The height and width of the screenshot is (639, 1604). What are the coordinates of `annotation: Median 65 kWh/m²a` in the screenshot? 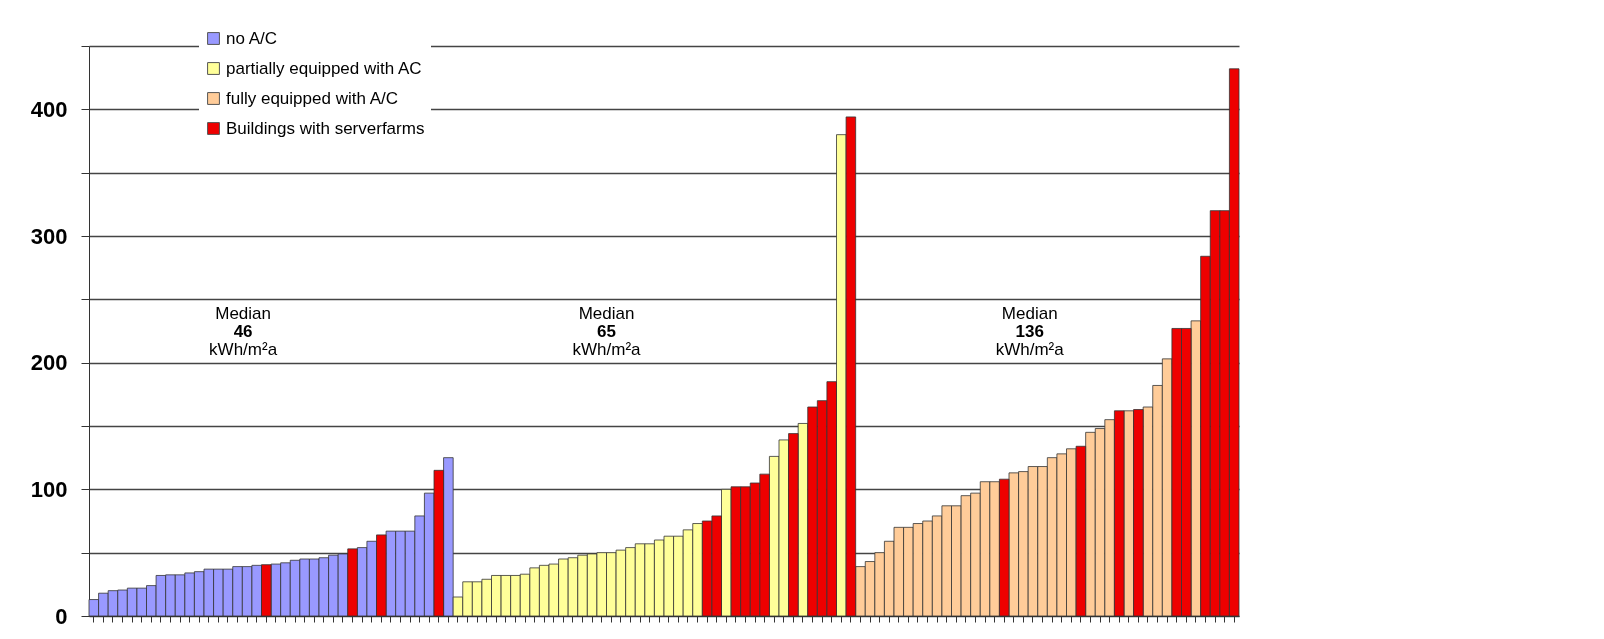 It's located at (607, 331).